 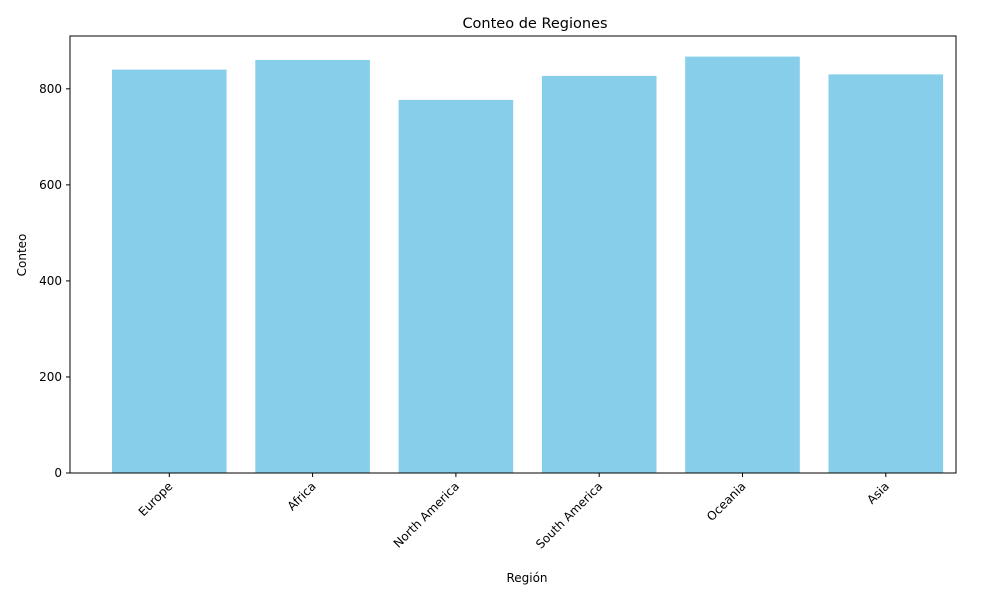 I want to click on y-tick-label: 400, so click(x=50, y=281).